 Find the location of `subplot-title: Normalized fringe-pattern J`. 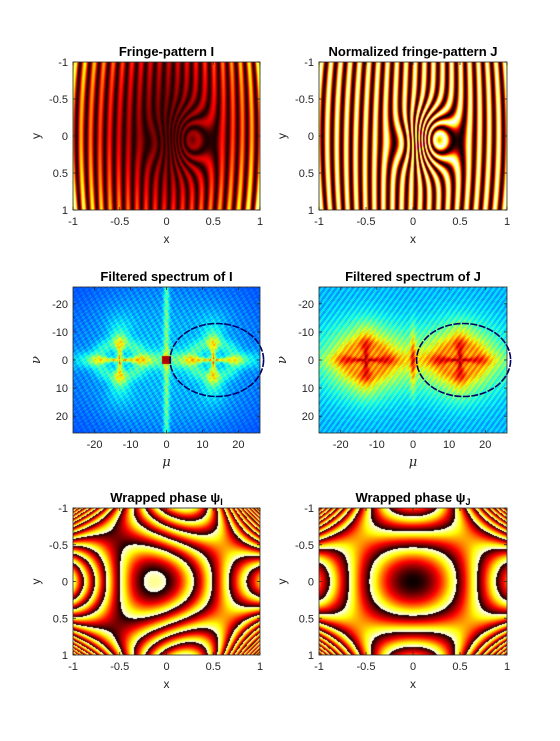

subplot-title: Normalized fringe-pattern J is located at coordinates (412, 51).